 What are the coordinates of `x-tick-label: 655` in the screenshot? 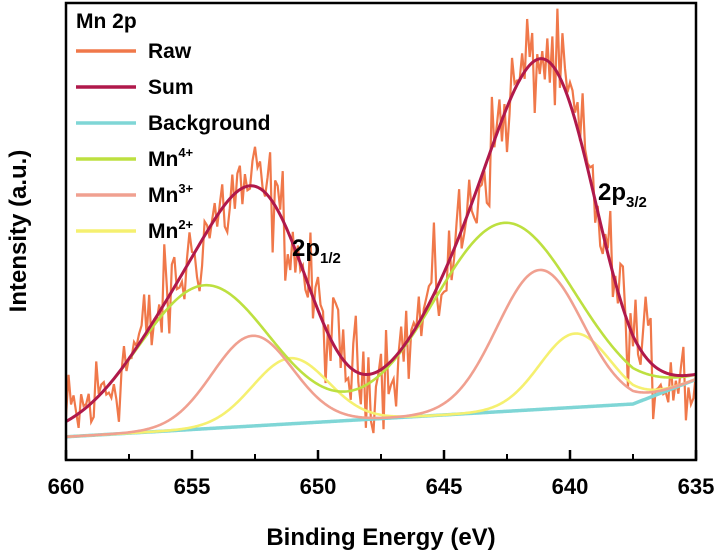 It's located at (192, 486).